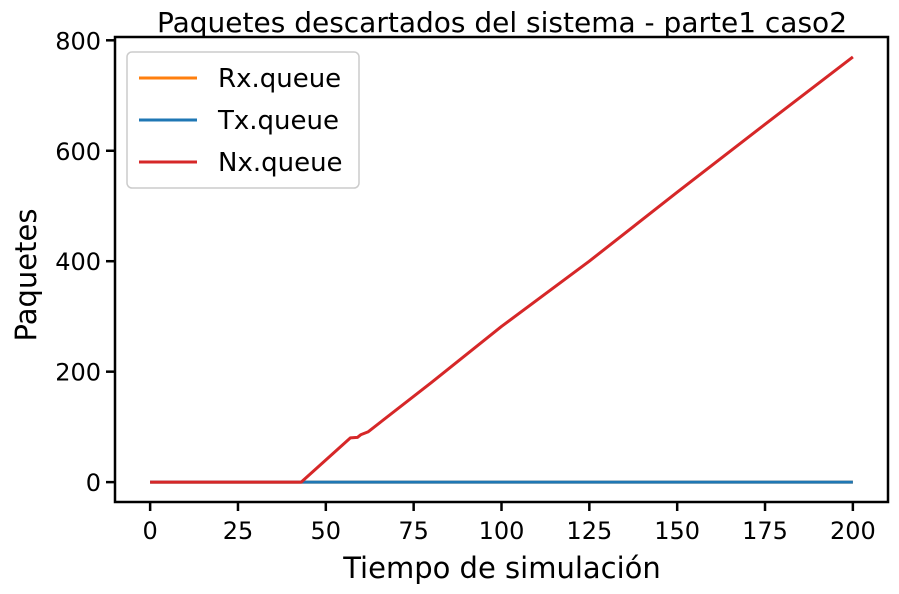  I want to click on y-axis-label: Paquetes, so click(26, 275).